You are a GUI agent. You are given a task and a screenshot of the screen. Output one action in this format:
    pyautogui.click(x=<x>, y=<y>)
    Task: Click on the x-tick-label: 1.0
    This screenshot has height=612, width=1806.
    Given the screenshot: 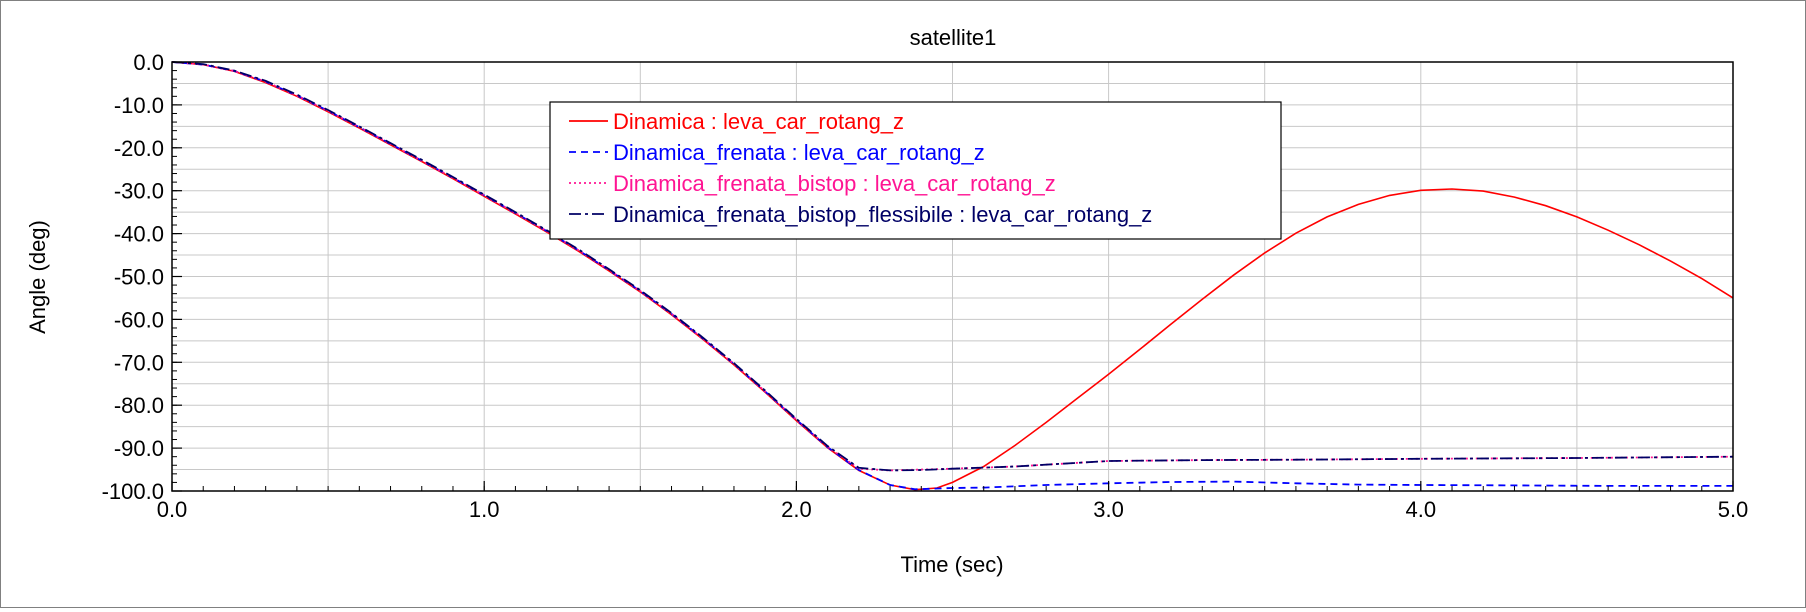 What is the action you would take?
    pyautogui.click(x=484, y=509)
    